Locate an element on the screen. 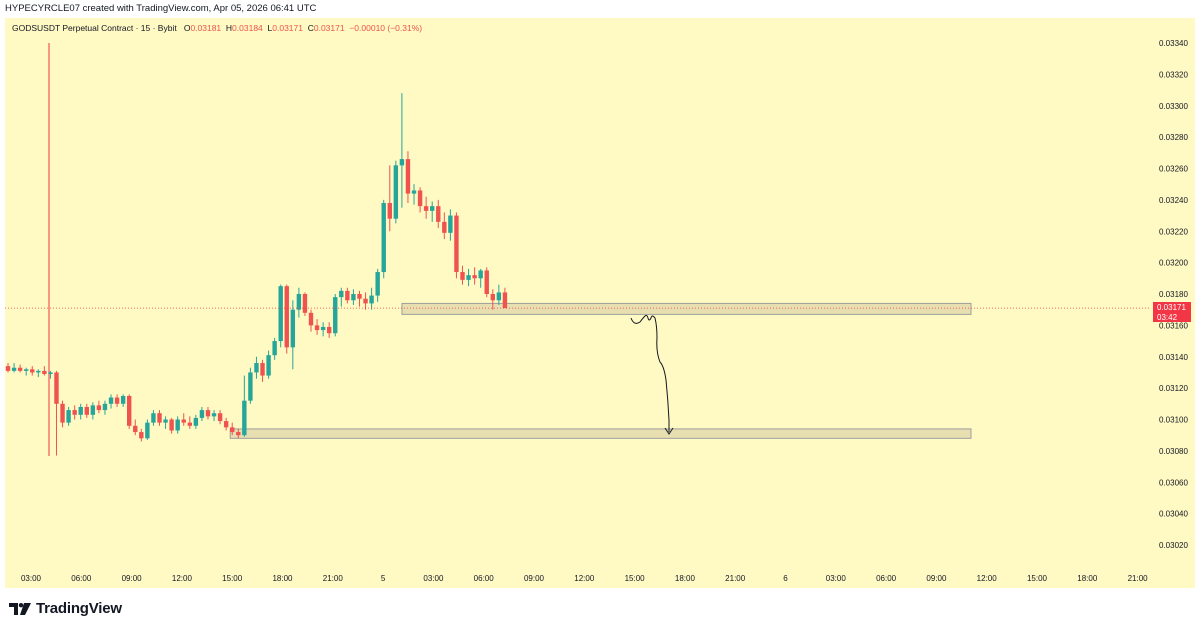 The width and height of the screenshot is (1200, 627). y-tick-label: 0.03260 is located at coordinates (1173, 169).